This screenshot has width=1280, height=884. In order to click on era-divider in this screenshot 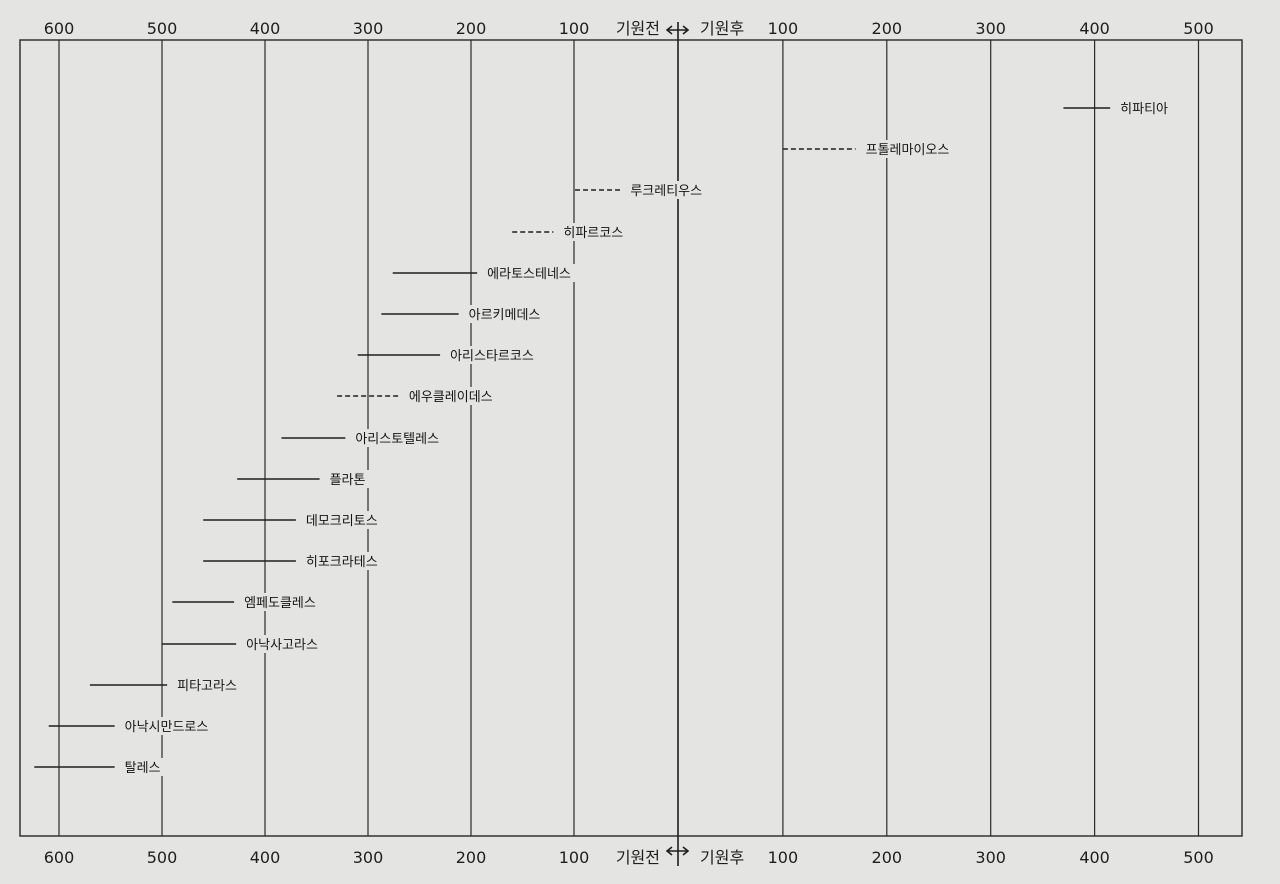, I will do `click(677, 444)`.